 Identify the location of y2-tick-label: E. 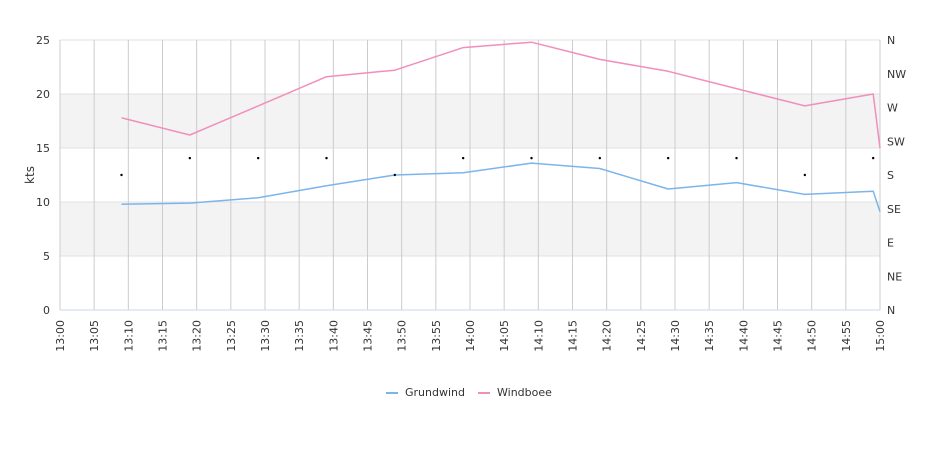
(890, 243).